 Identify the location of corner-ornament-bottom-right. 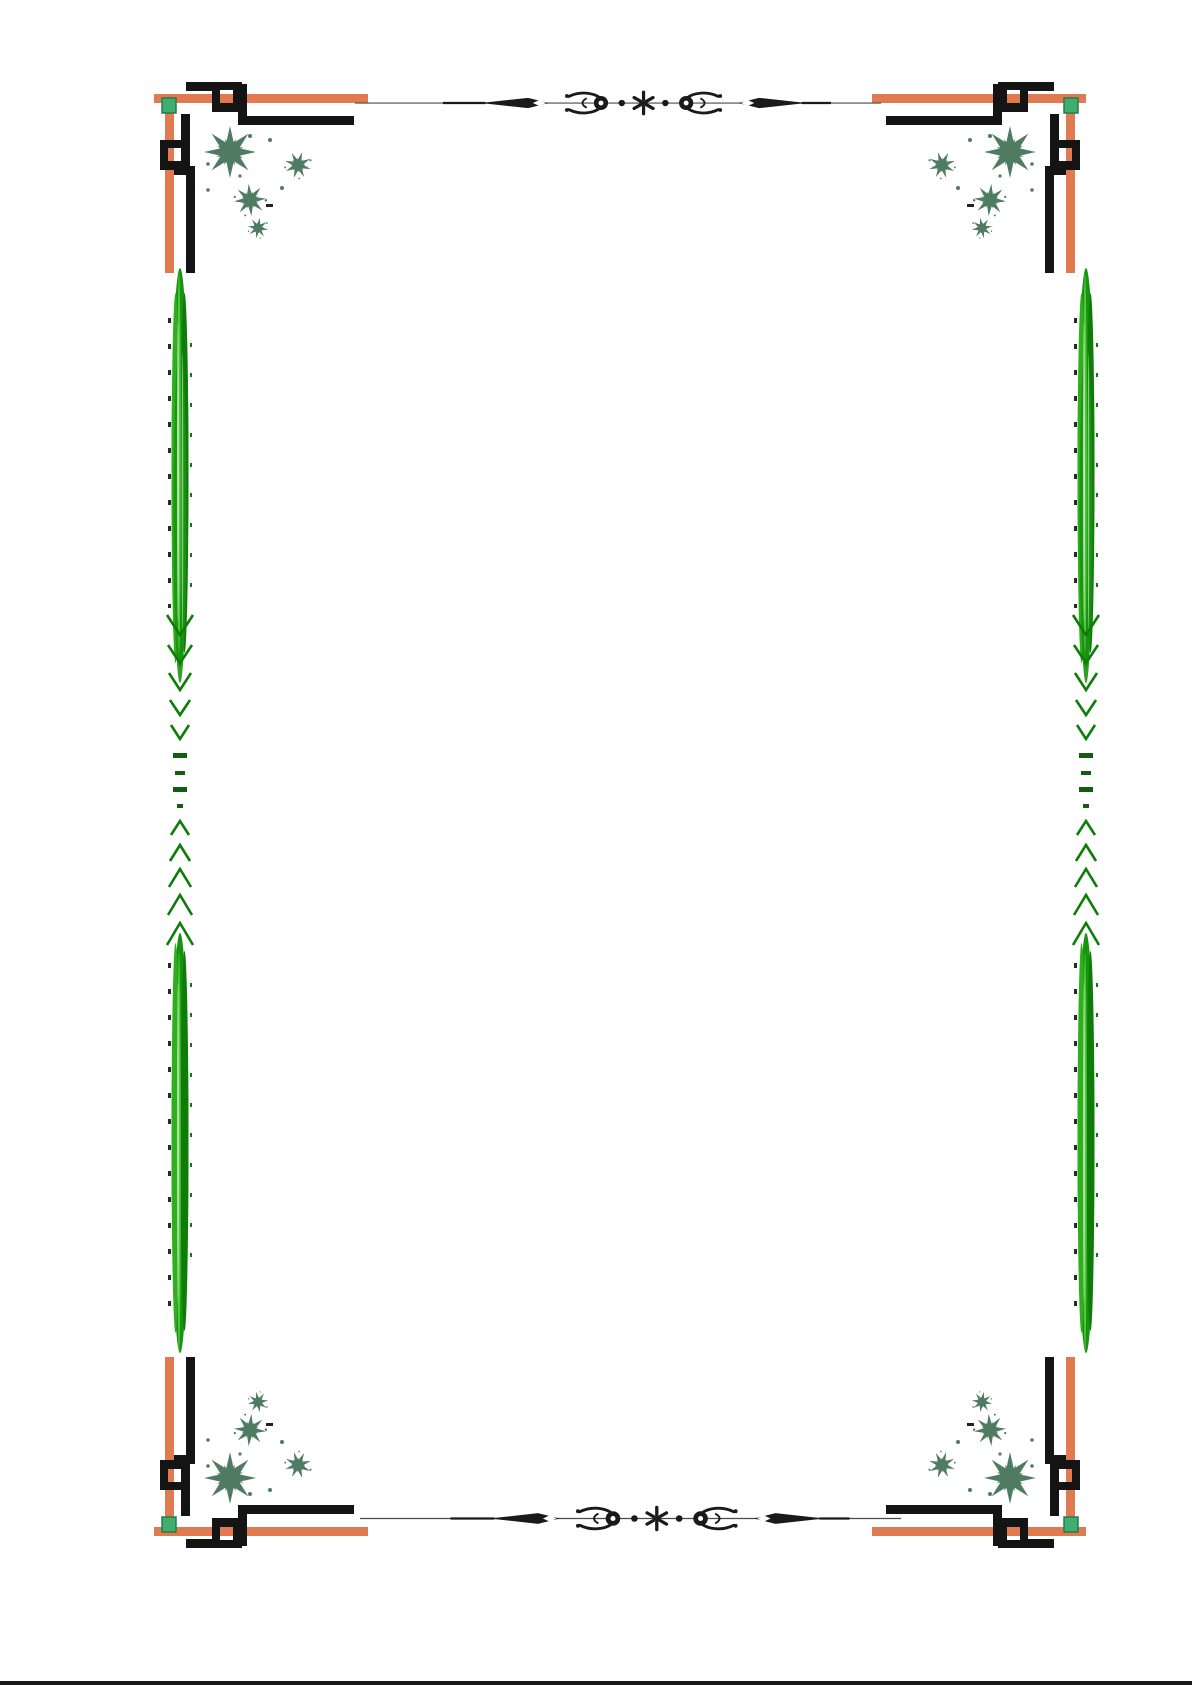
(982, 1454).